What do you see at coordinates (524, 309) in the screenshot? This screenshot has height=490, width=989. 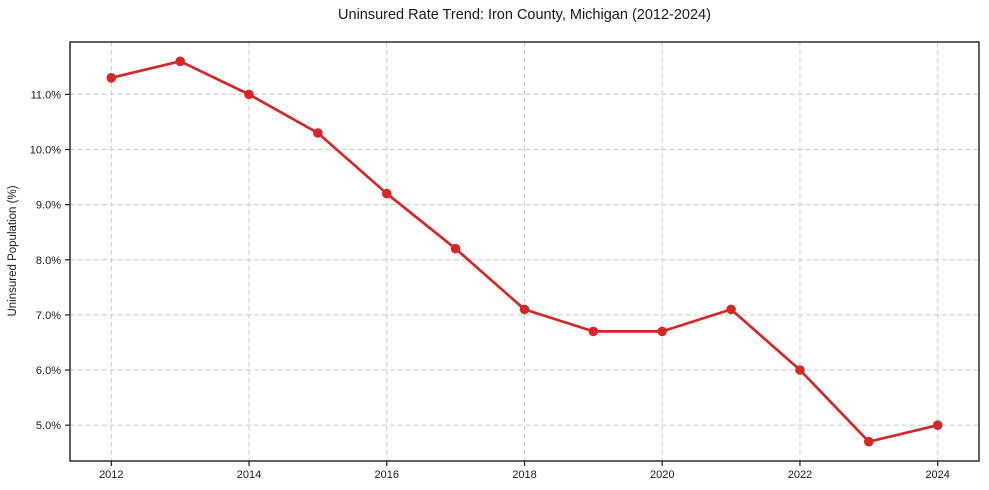 I see `data-point-2018` at bounding box center [524, 309].